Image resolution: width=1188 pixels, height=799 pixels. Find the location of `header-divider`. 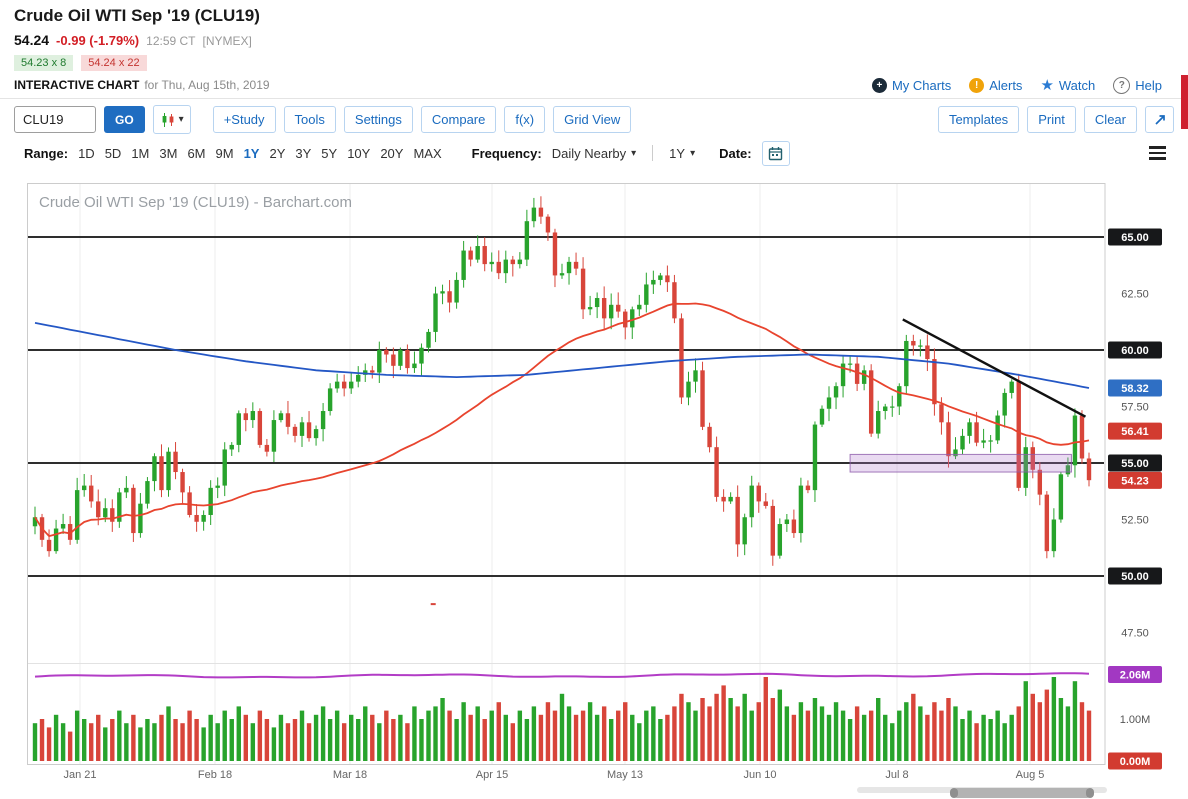

header-divider is located at coordinates (594, 98).